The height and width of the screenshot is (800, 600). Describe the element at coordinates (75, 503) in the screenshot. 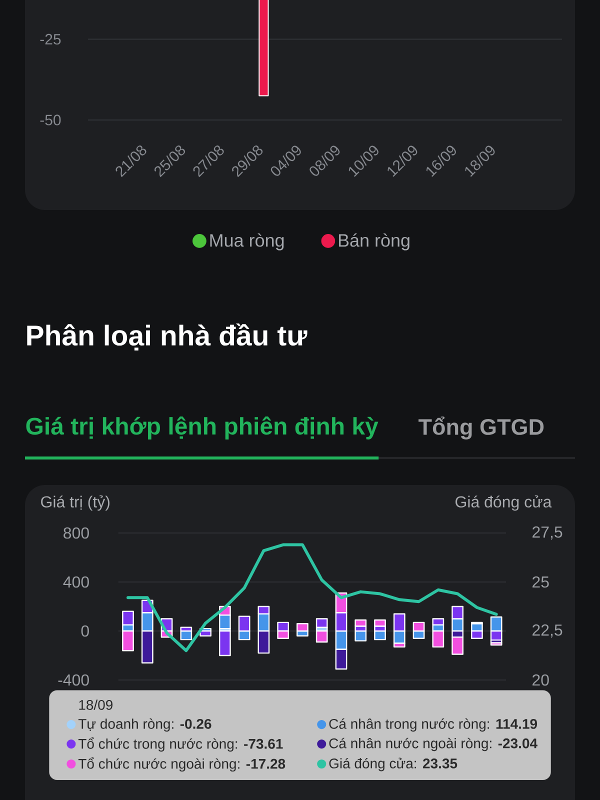

I see `y-axis-title: Giá trị (tỷ)` at that location.